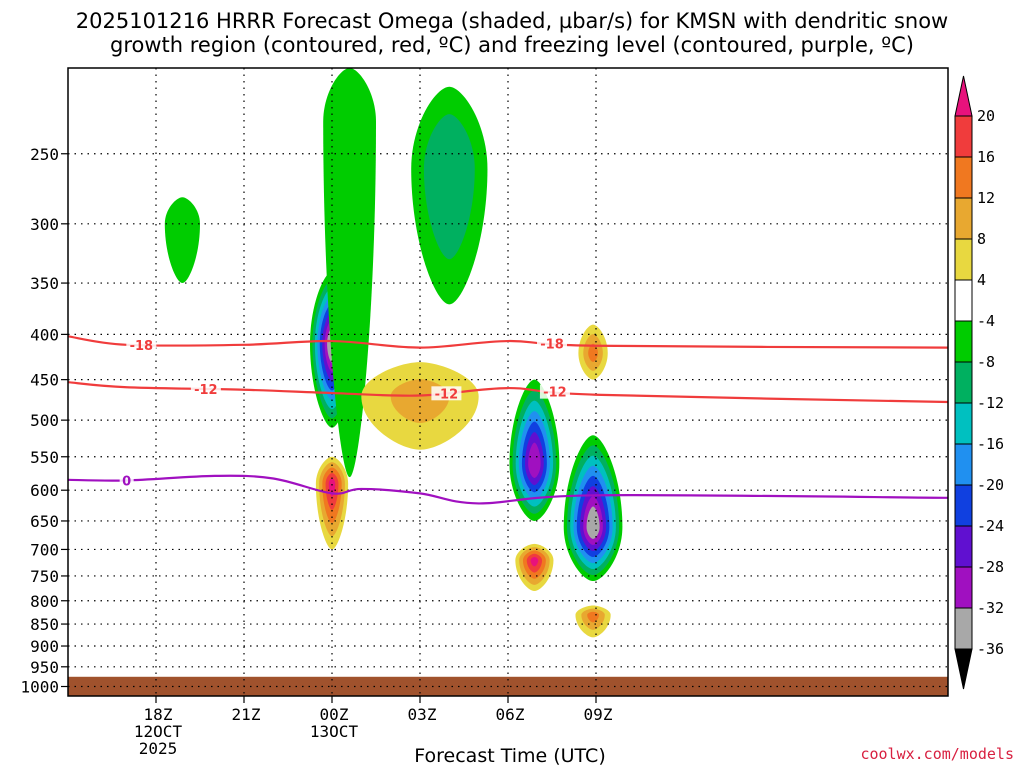 The height and width of the screenshot is (768, 1024). I want to click on x-tick-label-13oct: 13OCT, so click(334, 731).